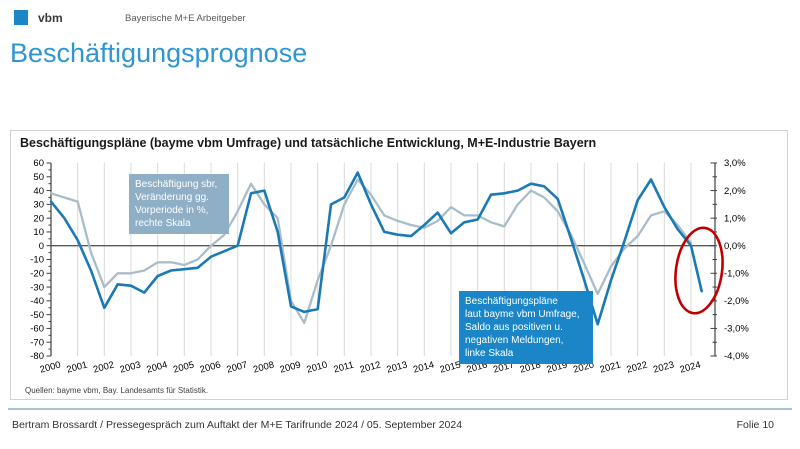 Image resolution: width=800 pixels, height=449 pixels. What do you see at coordinates (130, 368) in the screenshot?
I see `svg-text: 2003` at bounding box center [130, 368].